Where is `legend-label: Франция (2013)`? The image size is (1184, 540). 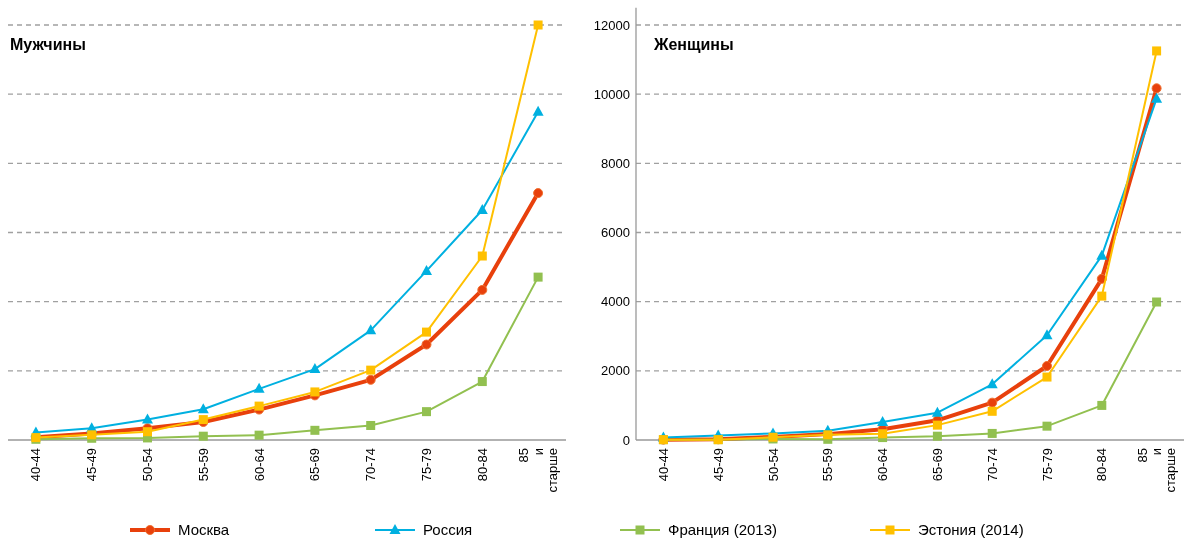 legend-label: Франция (2013) is located at coordinates (722, 530).